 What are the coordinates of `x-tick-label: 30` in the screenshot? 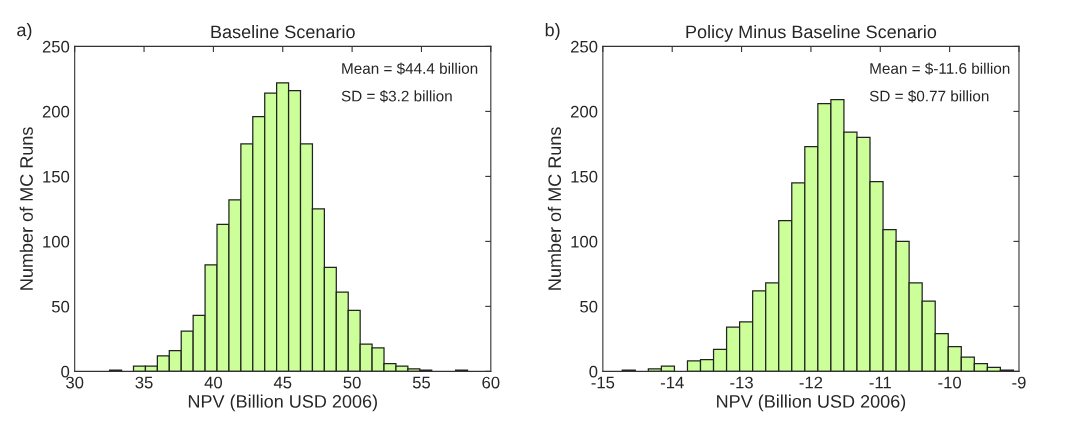 It's located at (75, 382).